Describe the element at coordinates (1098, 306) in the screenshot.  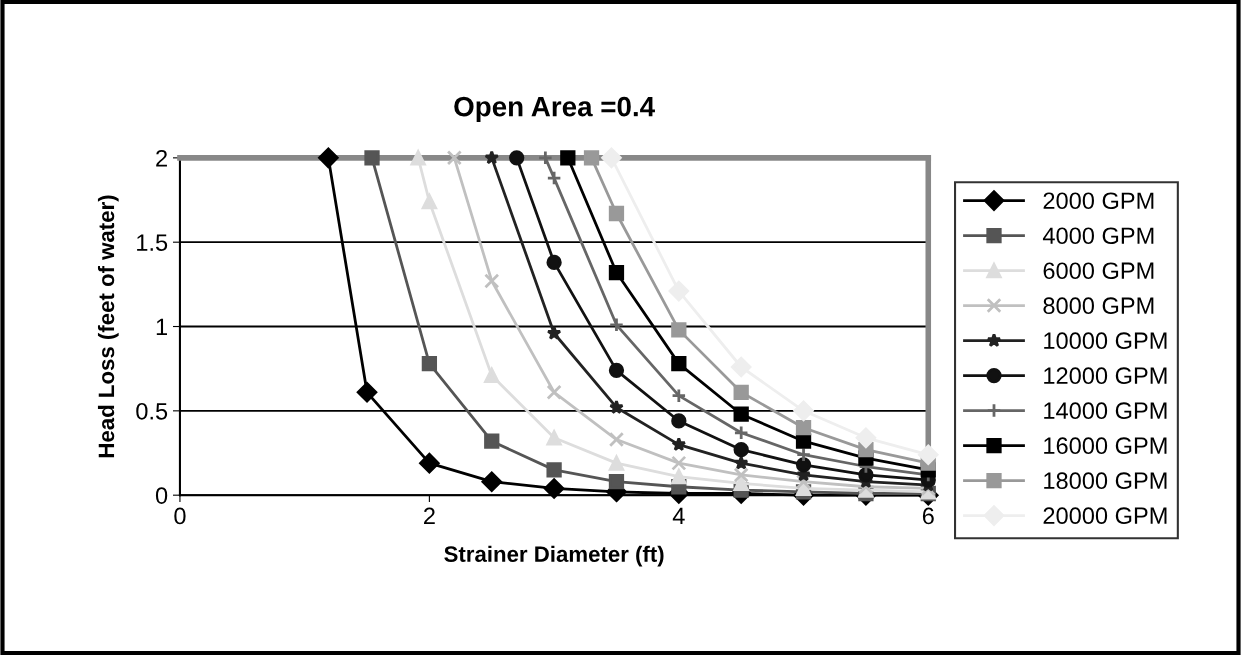
I see `legend-label: 8000 GPM` at that location.